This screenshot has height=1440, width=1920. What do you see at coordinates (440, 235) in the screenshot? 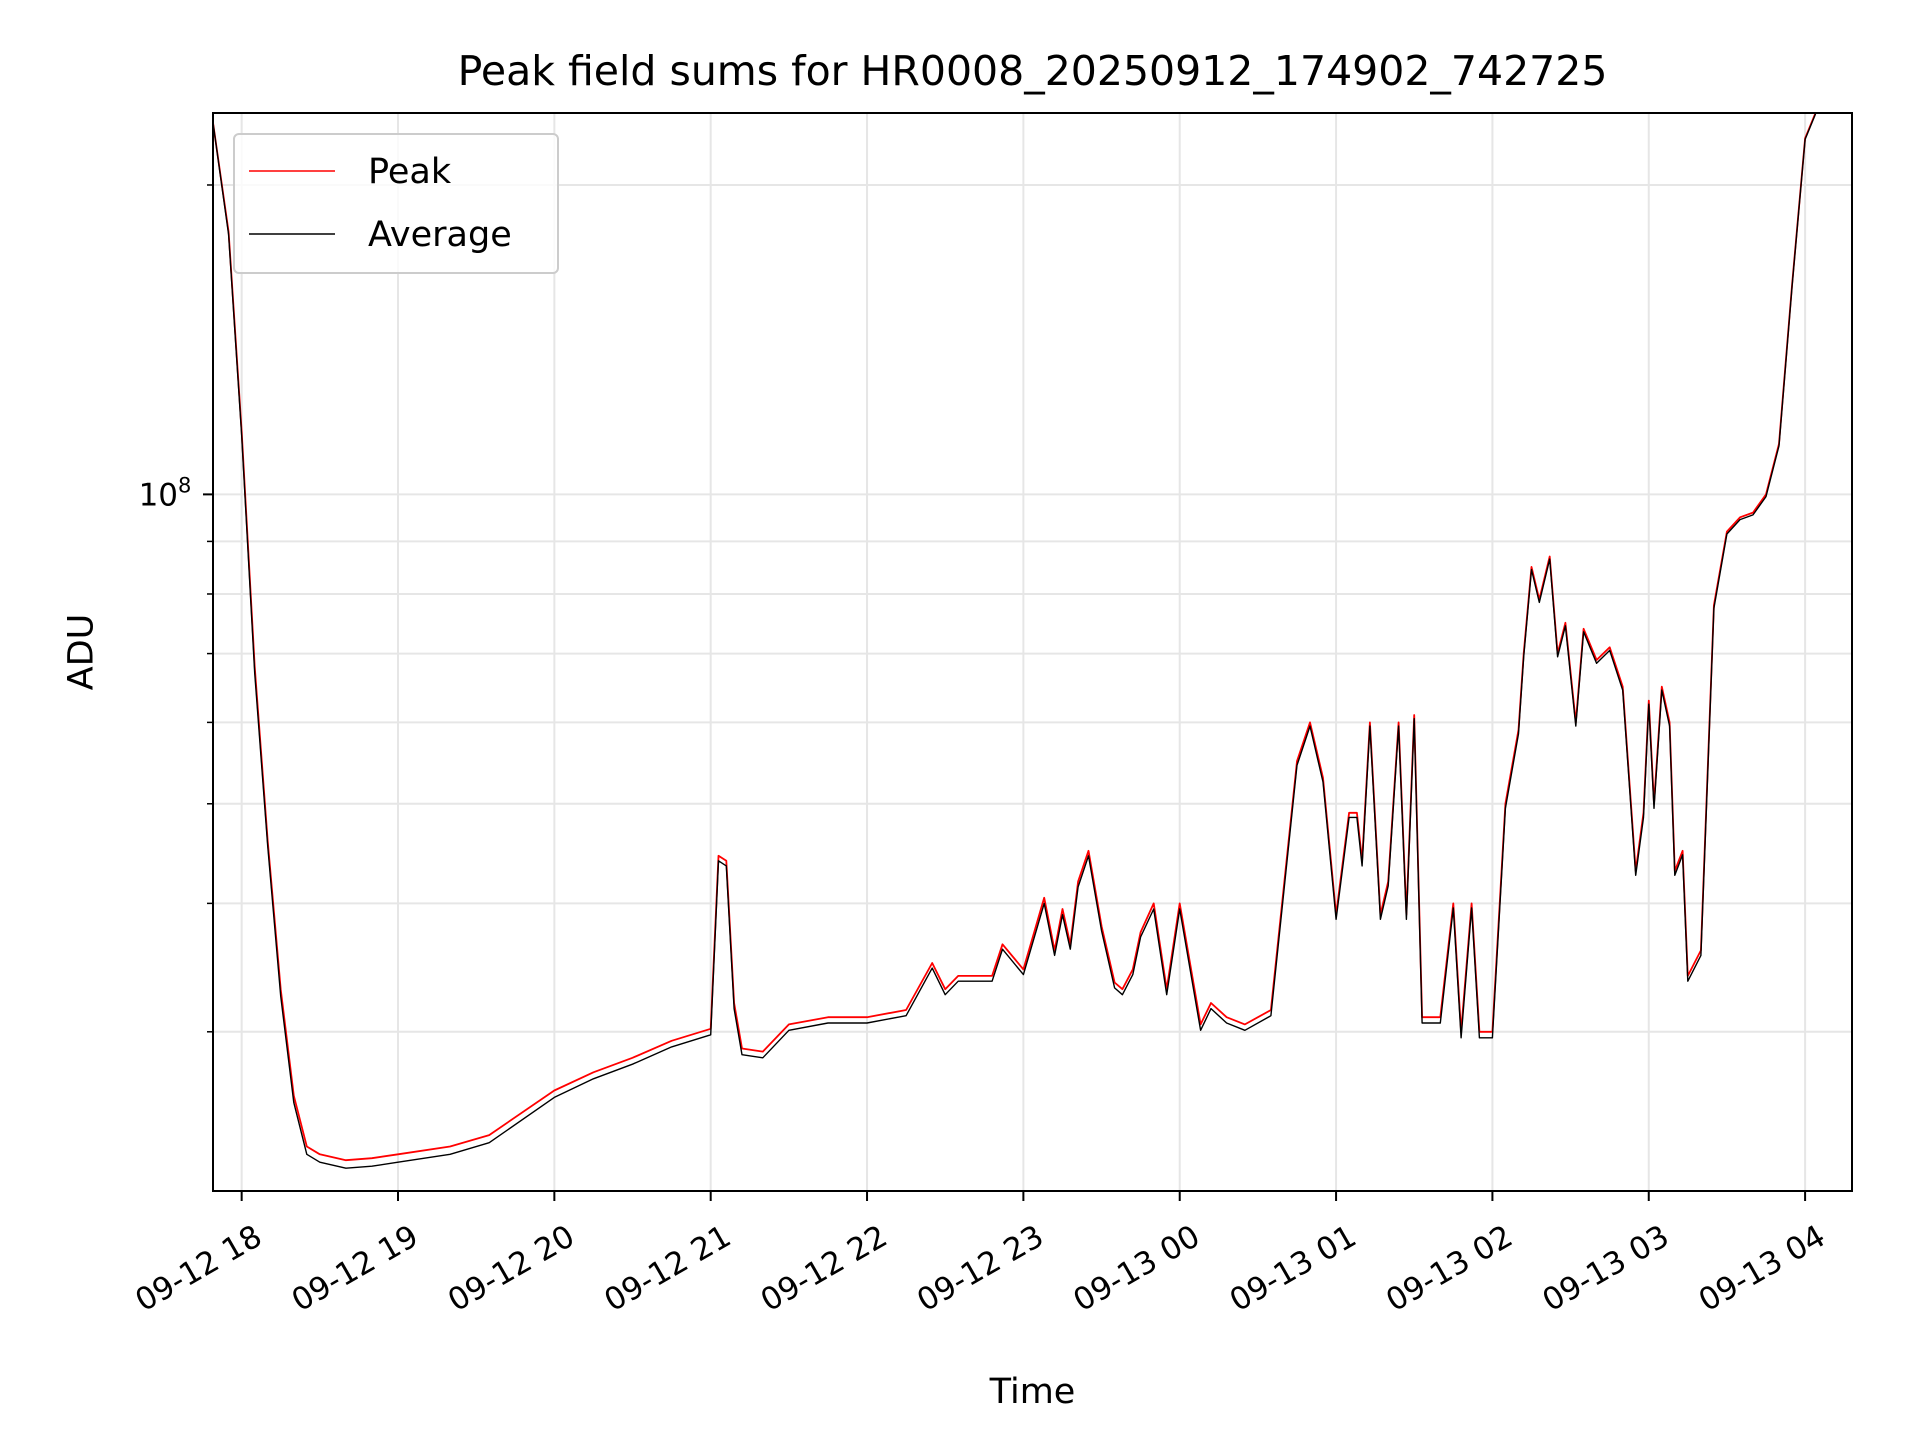
I see `legend-label-average: Average` at bounding box center [440, 235].